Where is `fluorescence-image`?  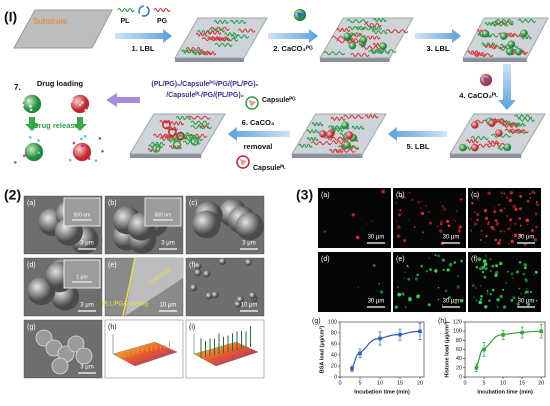 fluorescence-image is located at coordinates (504, 218).